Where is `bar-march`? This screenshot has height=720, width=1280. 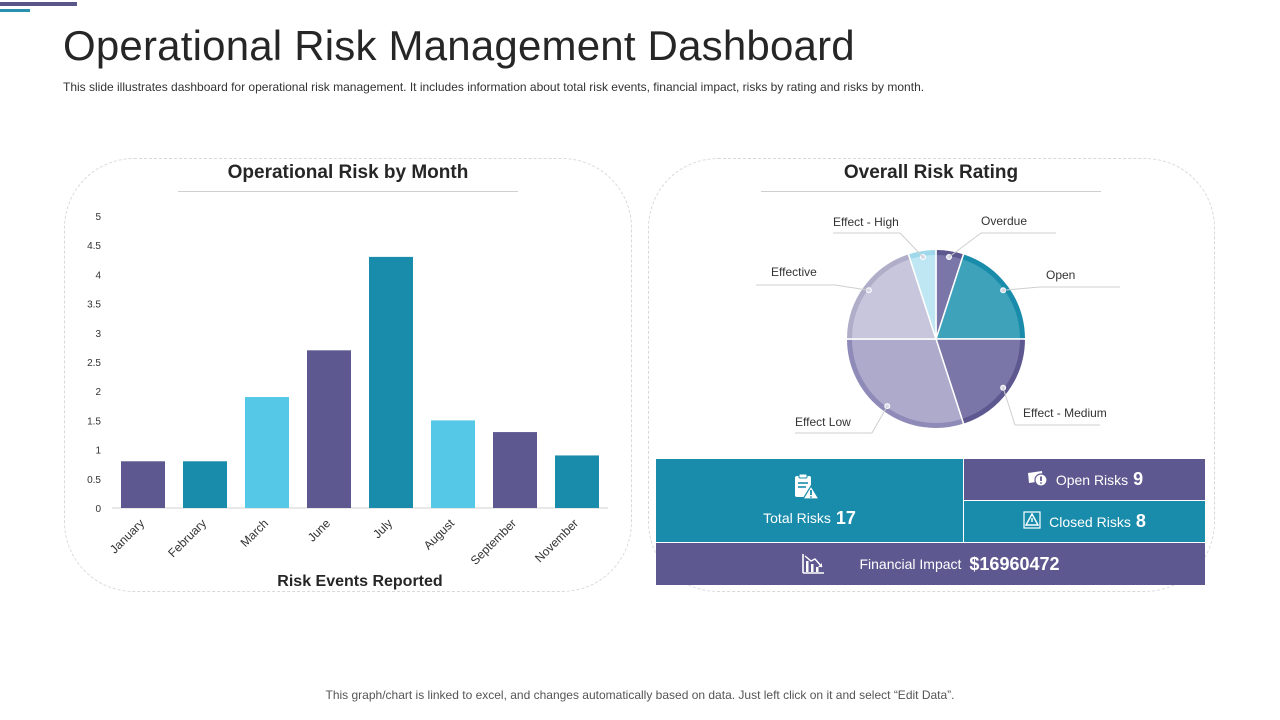 bar-march is located at coordinates (267, 452).